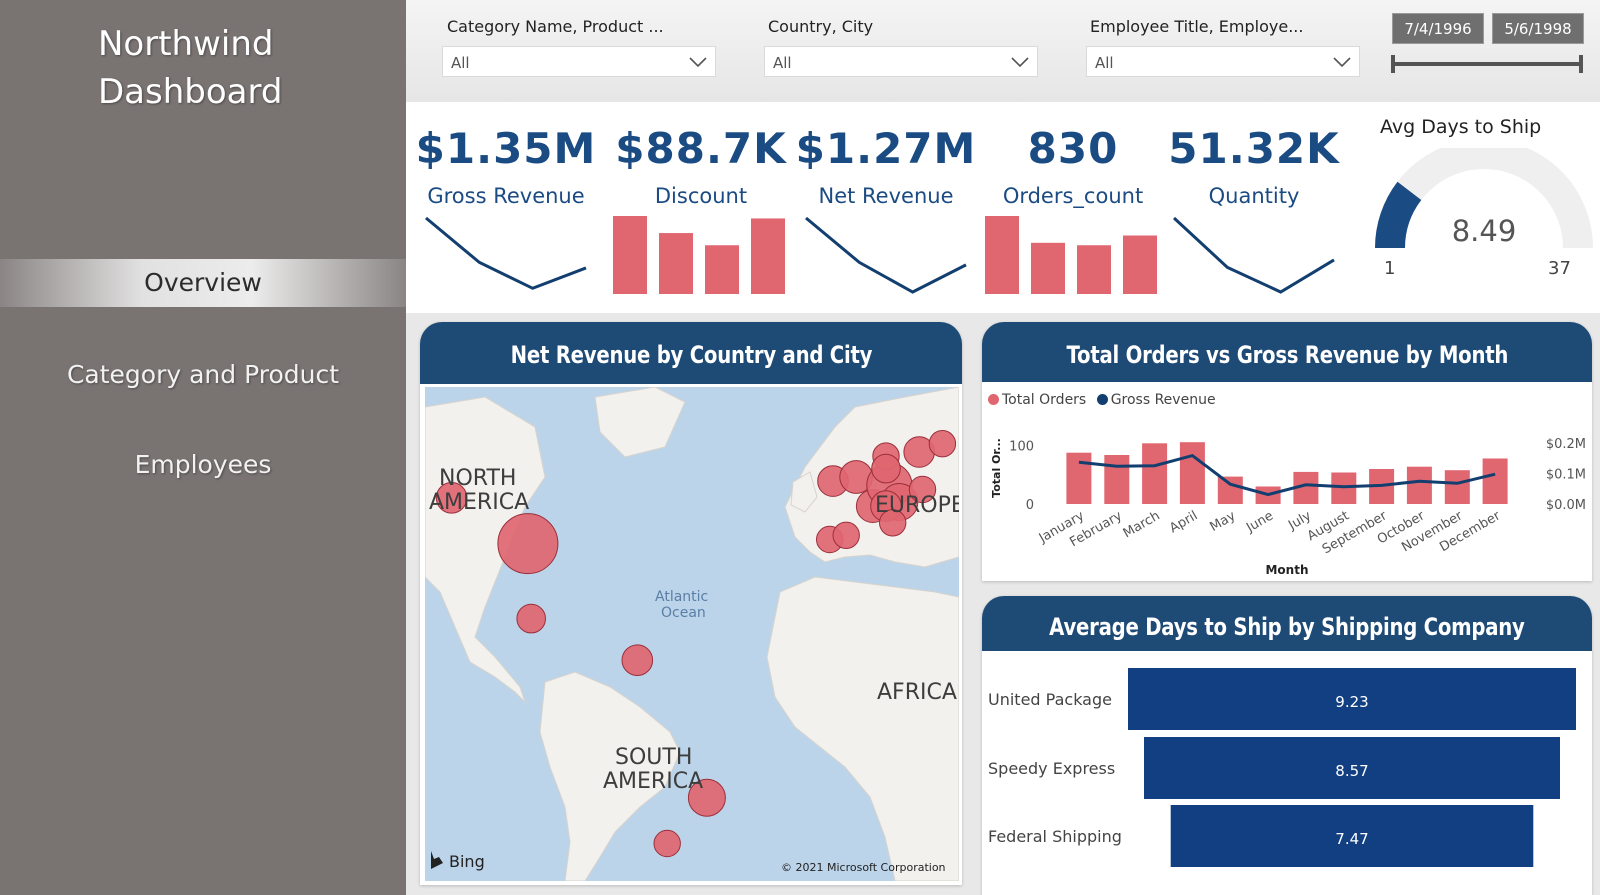  What do you see at coordinates (190, 92) in the screenshot?
I see `app-title-line2: Dashboard` at bounding box center [190, 92].